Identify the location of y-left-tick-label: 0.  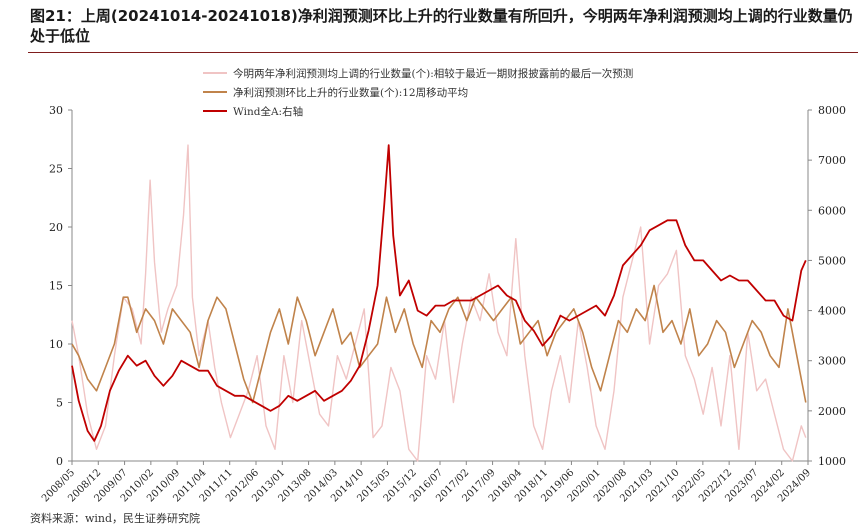
(59, 461).